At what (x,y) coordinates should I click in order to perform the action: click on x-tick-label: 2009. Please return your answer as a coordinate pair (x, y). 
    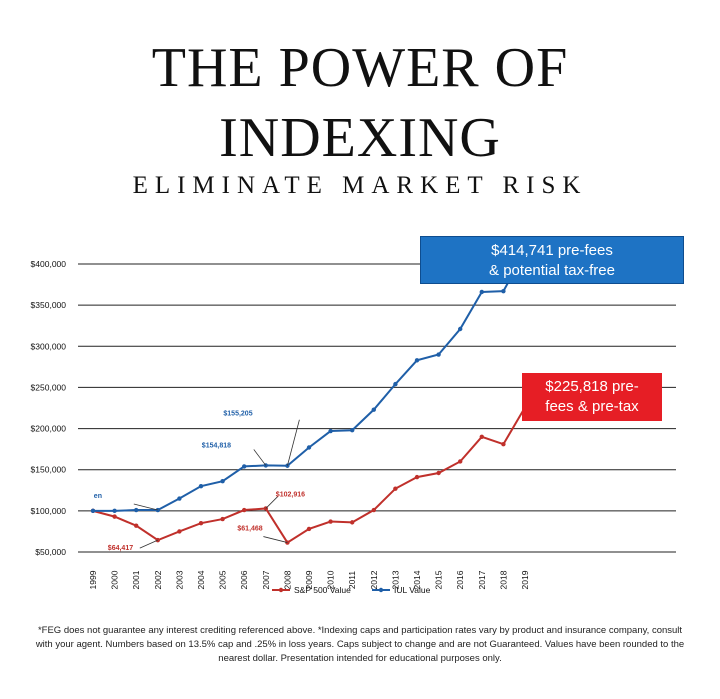
    Looking at the image, I should click on (309, 579).